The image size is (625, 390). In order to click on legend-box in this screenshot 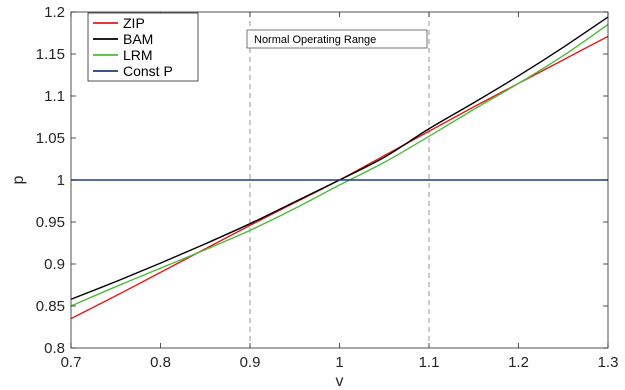, I will do `click(143, 47)`.